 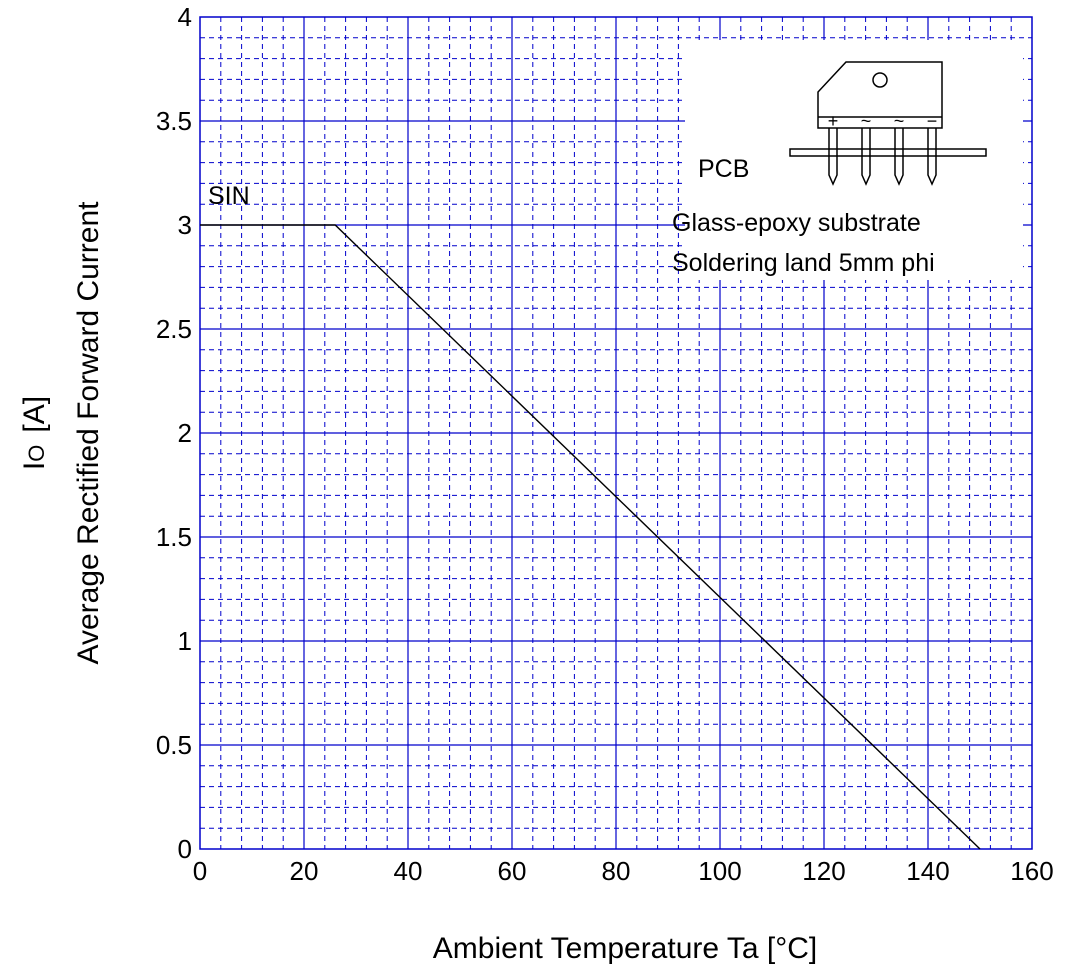 What do you see at coordinates (304, 871) in the screenshot?
I see `x-tick-label: 20` at bounding box center [304, 871].